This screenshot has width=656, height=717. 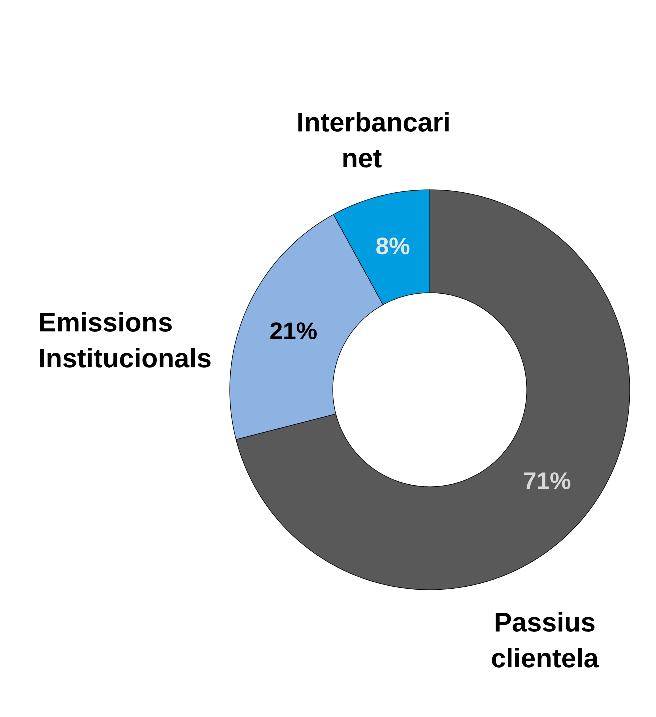 I want to click on data-label: 71%, so click(x=547, y=481).